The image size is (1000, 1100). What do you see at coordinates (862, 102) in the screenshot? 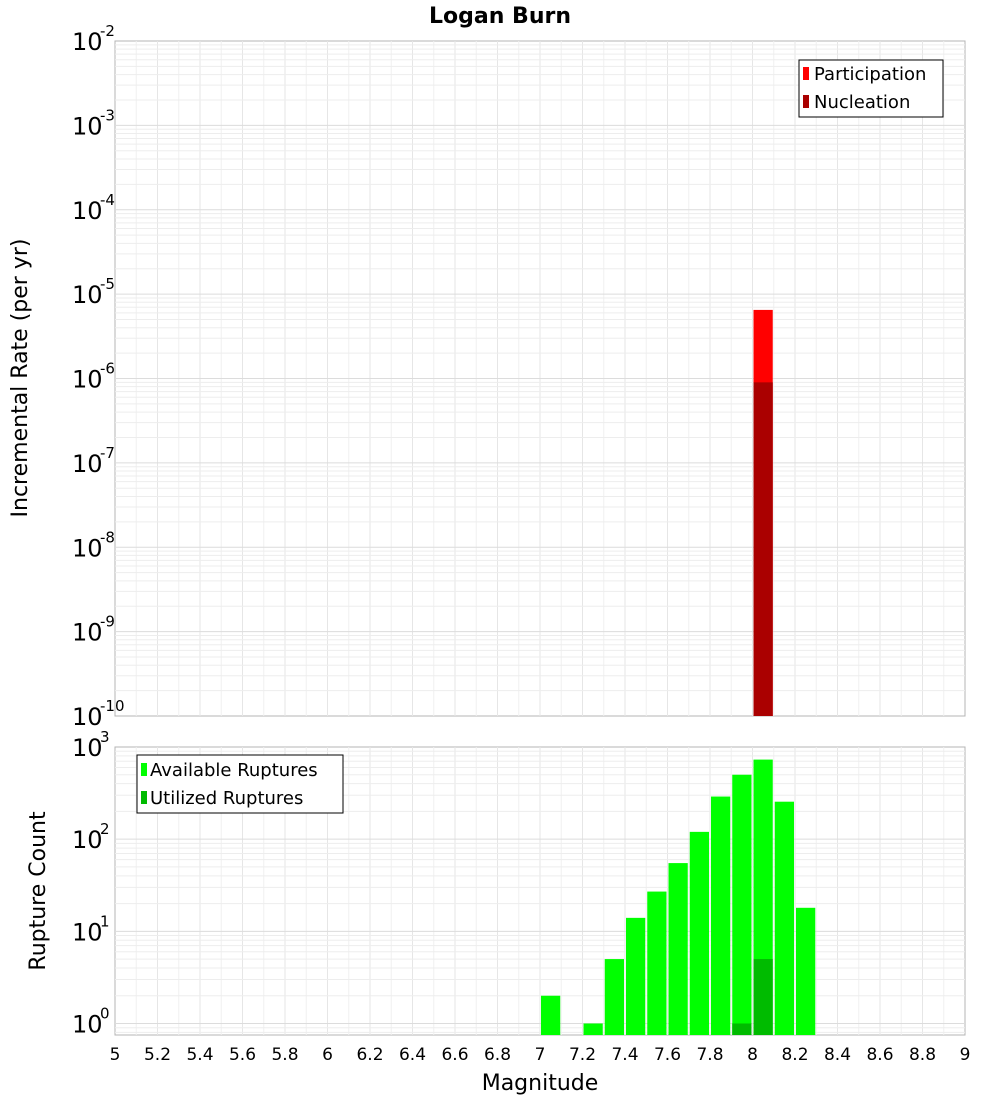
I see `legend-label-nucleation: Nucleation` at bounding box center [862, 102].